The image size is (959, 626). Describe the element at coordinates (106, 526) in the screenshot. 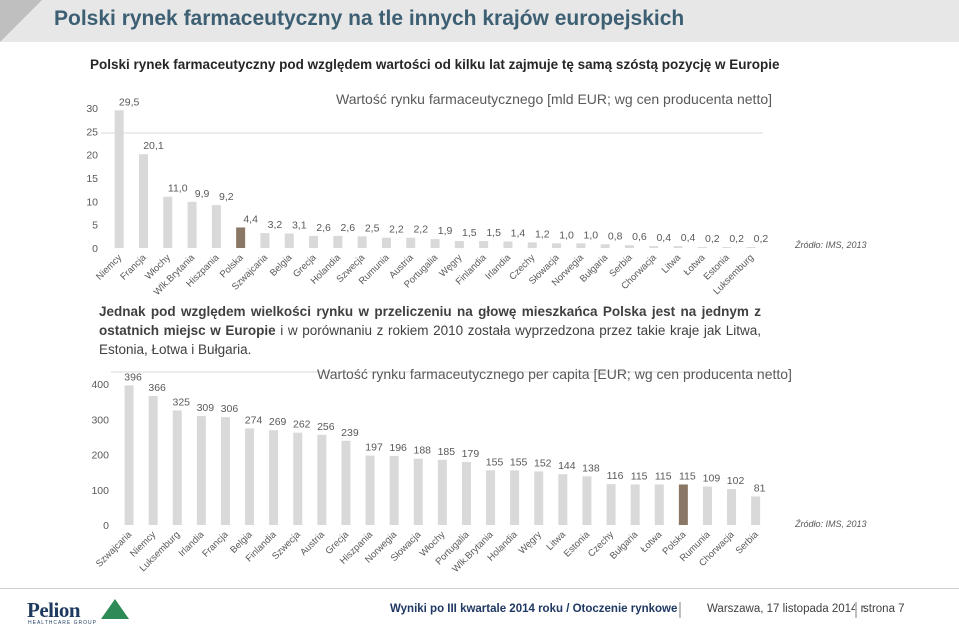

I see `y-tick-label: 0` at that location.